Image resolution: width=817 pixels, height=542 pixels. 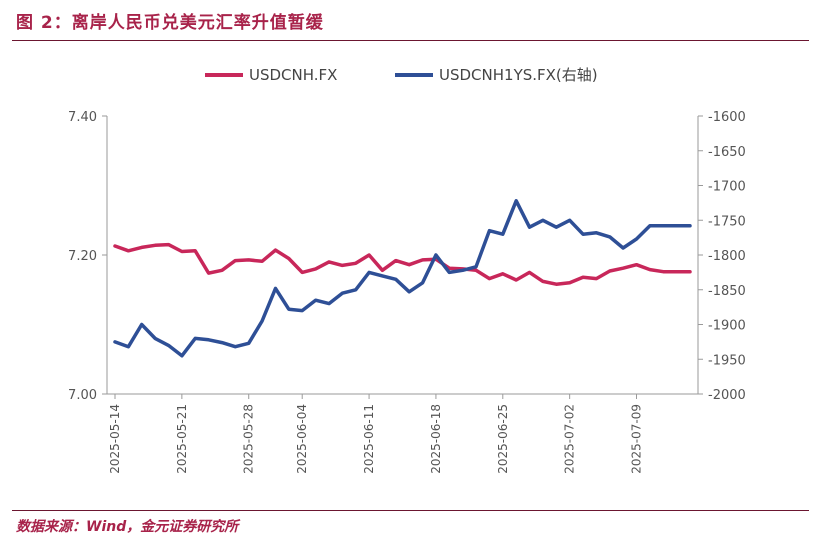 I want to click on y-right-tick-label: -2000, so click(x=727, y=395).